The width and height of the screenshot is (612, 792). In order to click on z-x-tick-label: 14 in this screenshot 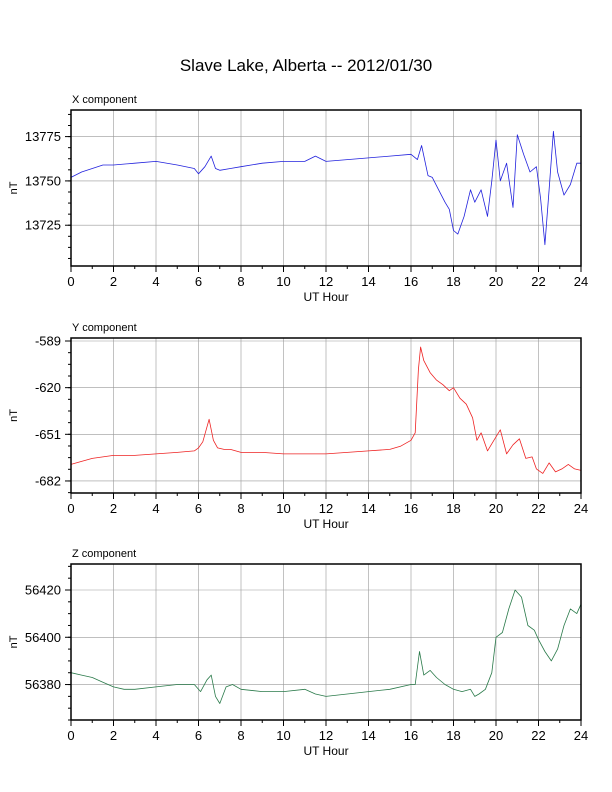, I will do `click(368, 735)`.